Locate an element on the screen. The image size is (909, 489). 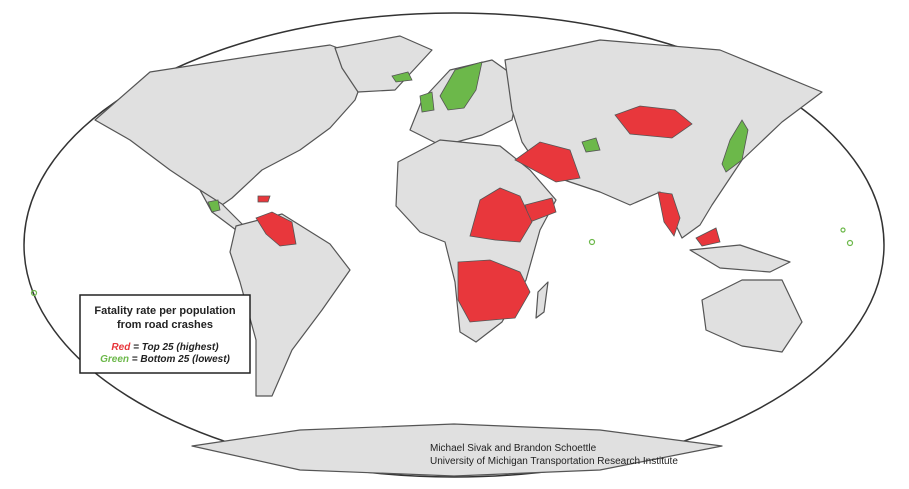
legend-item: Red = Top 25 (highest) is located at coordinates (165, 347).